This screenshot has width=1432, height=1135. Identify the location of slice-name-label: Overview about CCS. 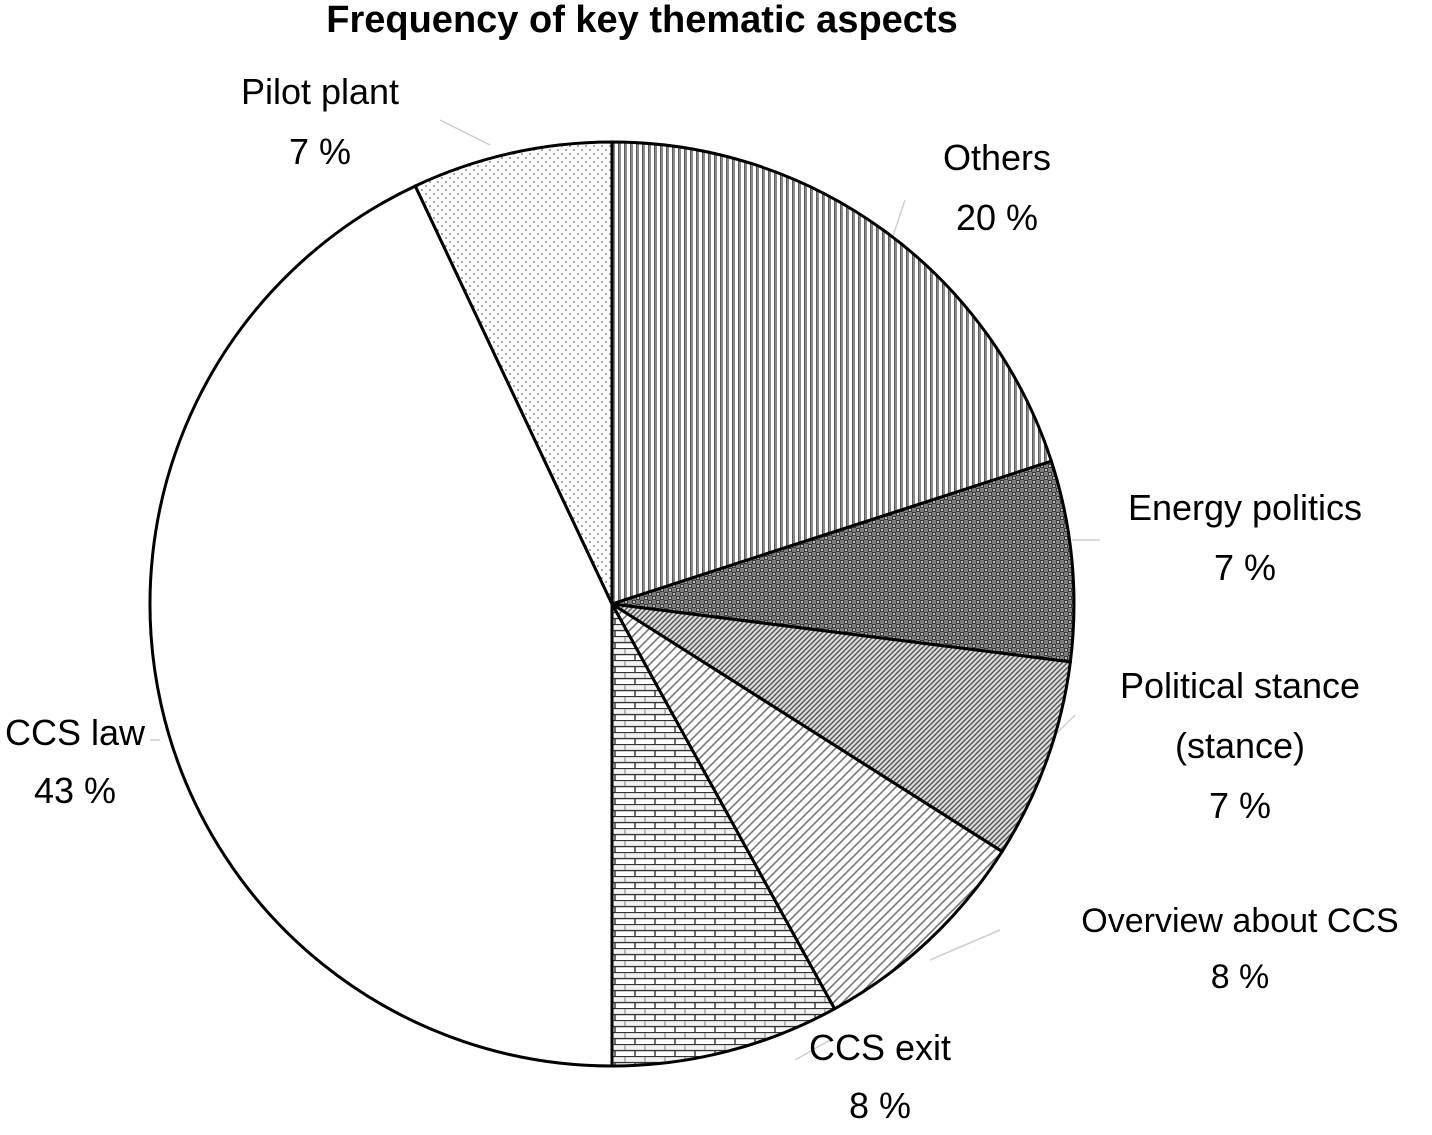
(1239, 921).